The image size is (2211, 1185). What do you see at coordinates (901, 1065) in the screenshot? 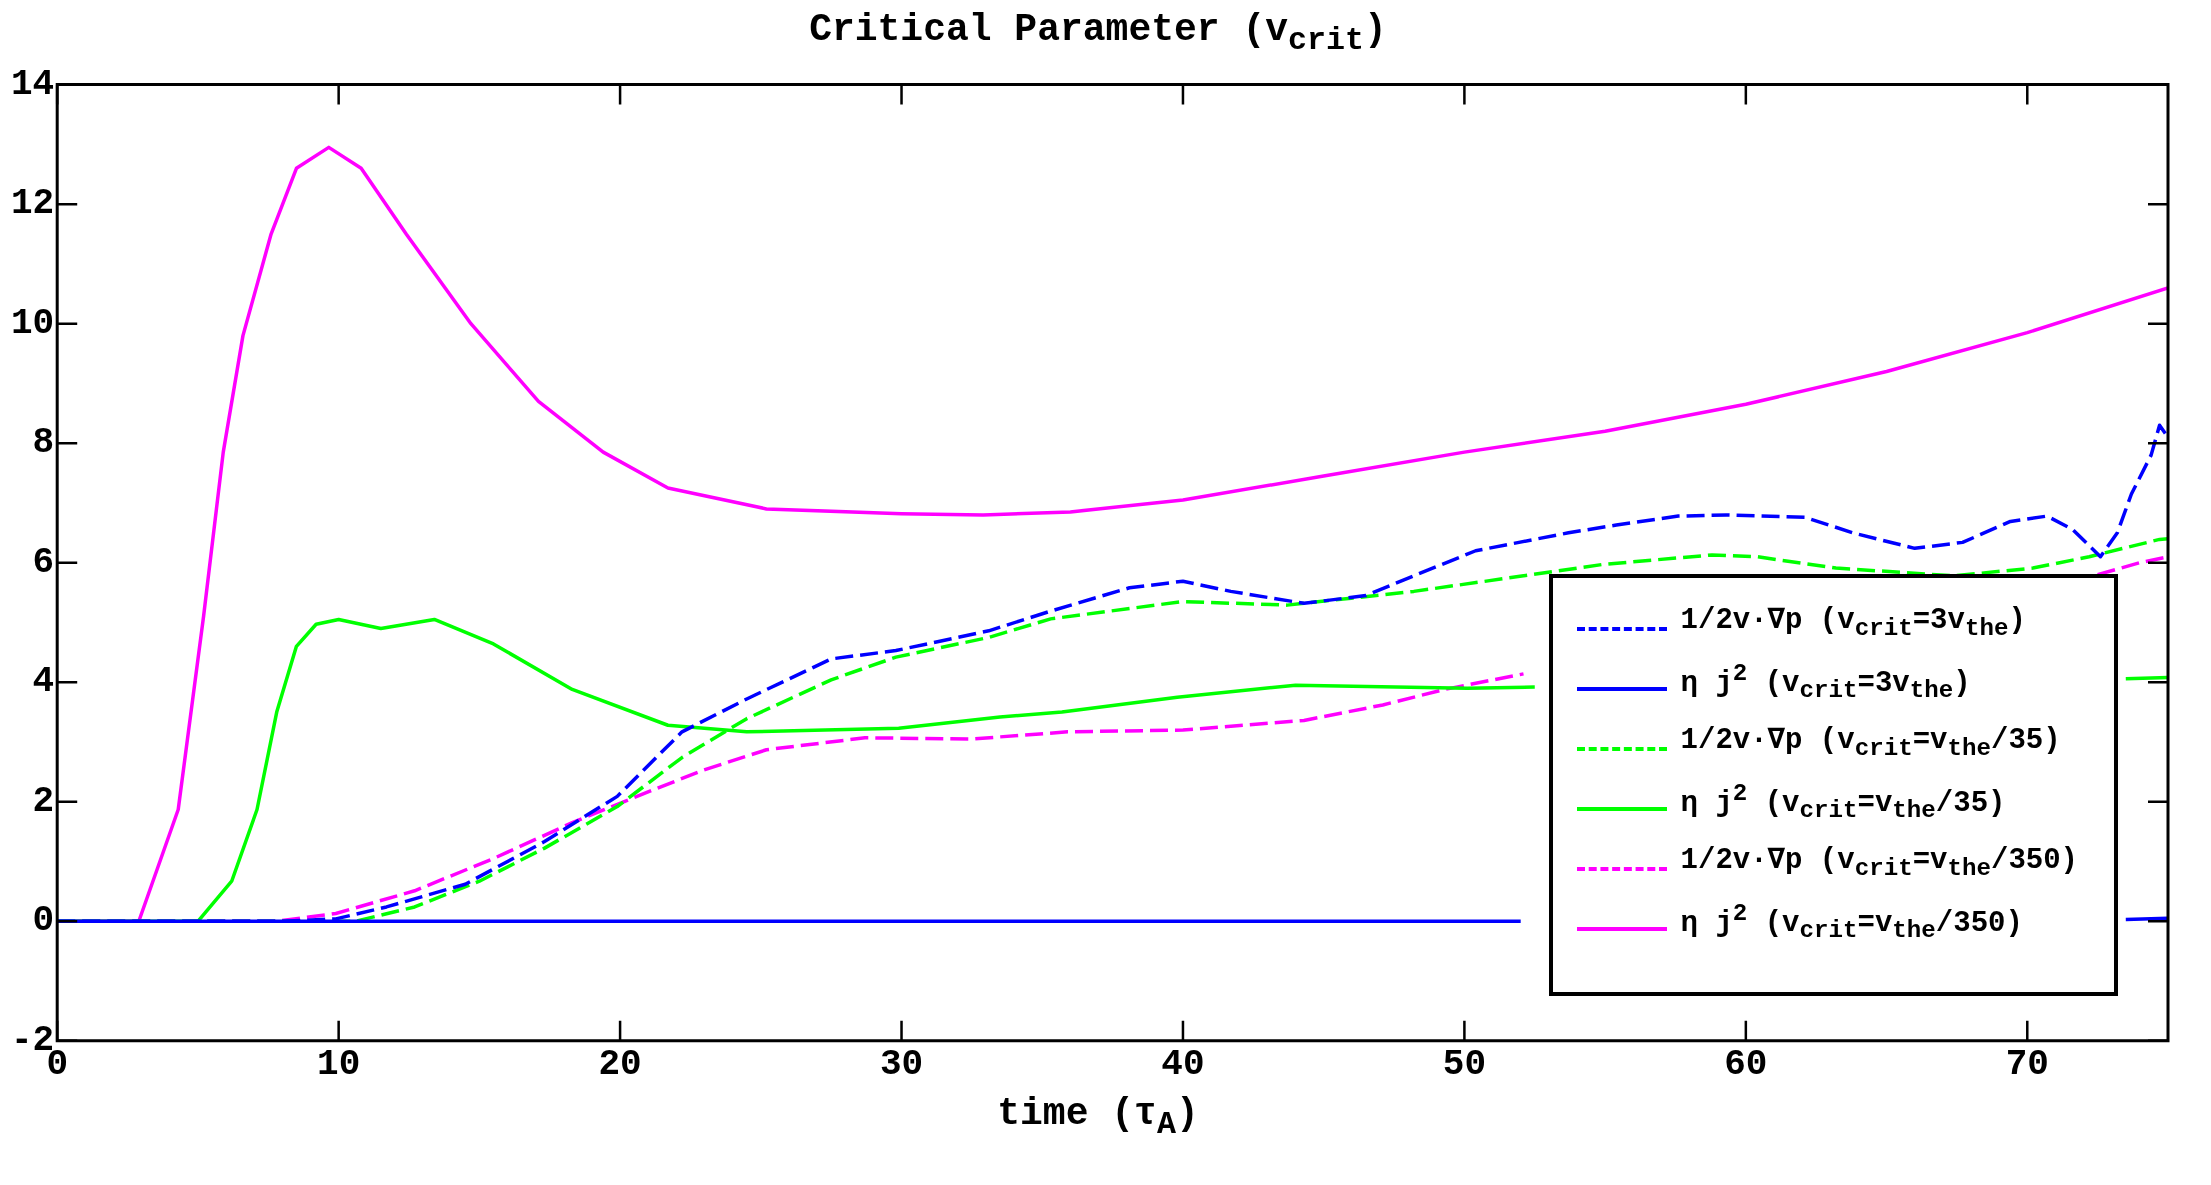
I see `x-tick-label: 30` at bounding box center [901, 1065].